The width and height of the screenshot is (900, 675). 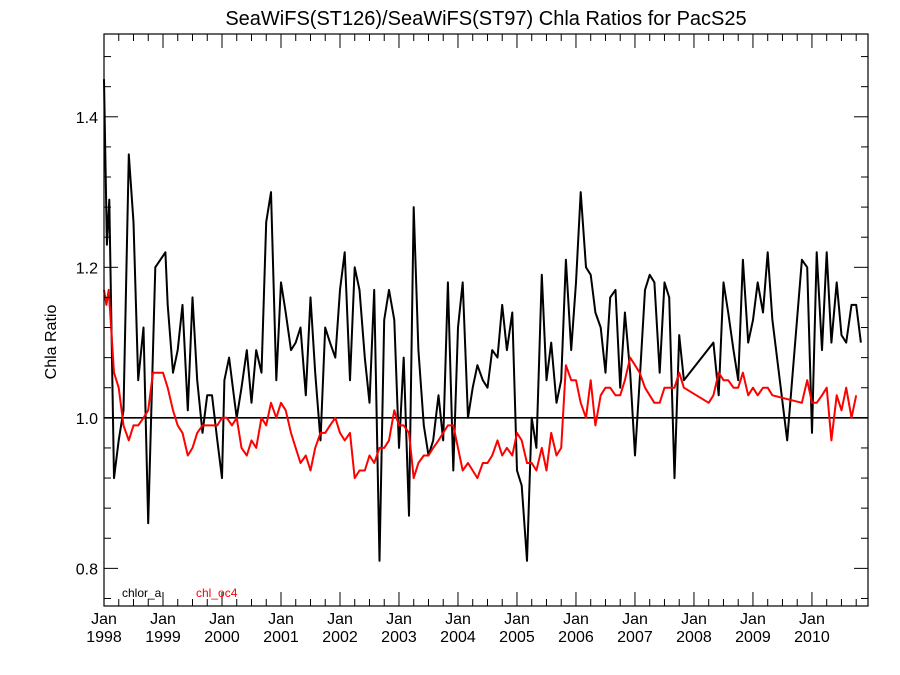 What do you see at coordinates (163, 637) in the screenshot?
I see `x-tick-label-year: 1999` at bounding box center [163, 637].